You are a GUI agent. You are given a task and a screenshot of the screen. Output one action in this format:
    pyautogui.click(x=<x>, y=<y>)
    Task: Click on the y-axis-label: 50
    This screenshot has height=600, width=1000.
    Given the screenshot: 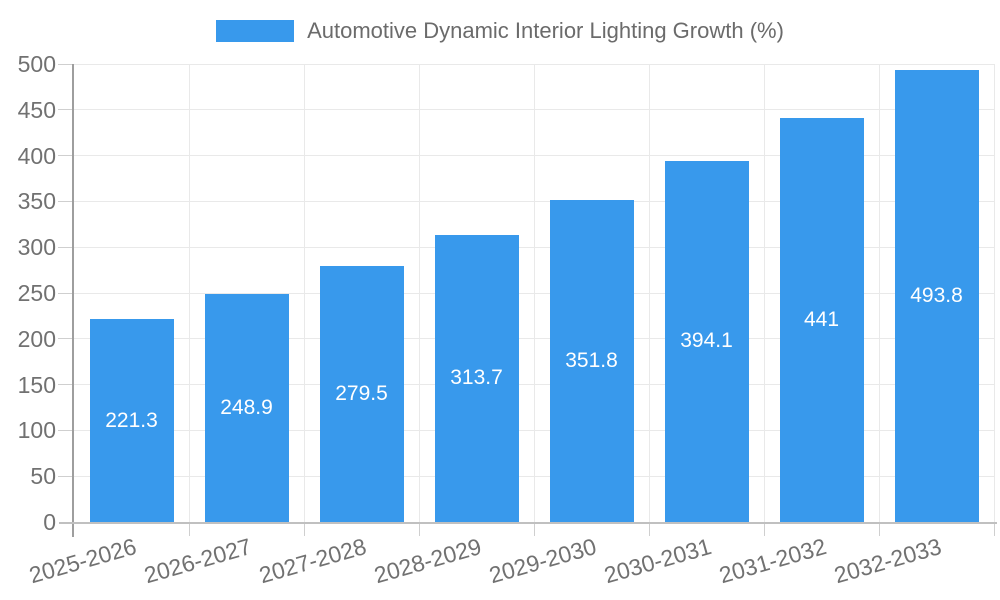 What is the action you would take?
    pyautogui.click(x=43, y=476)
    